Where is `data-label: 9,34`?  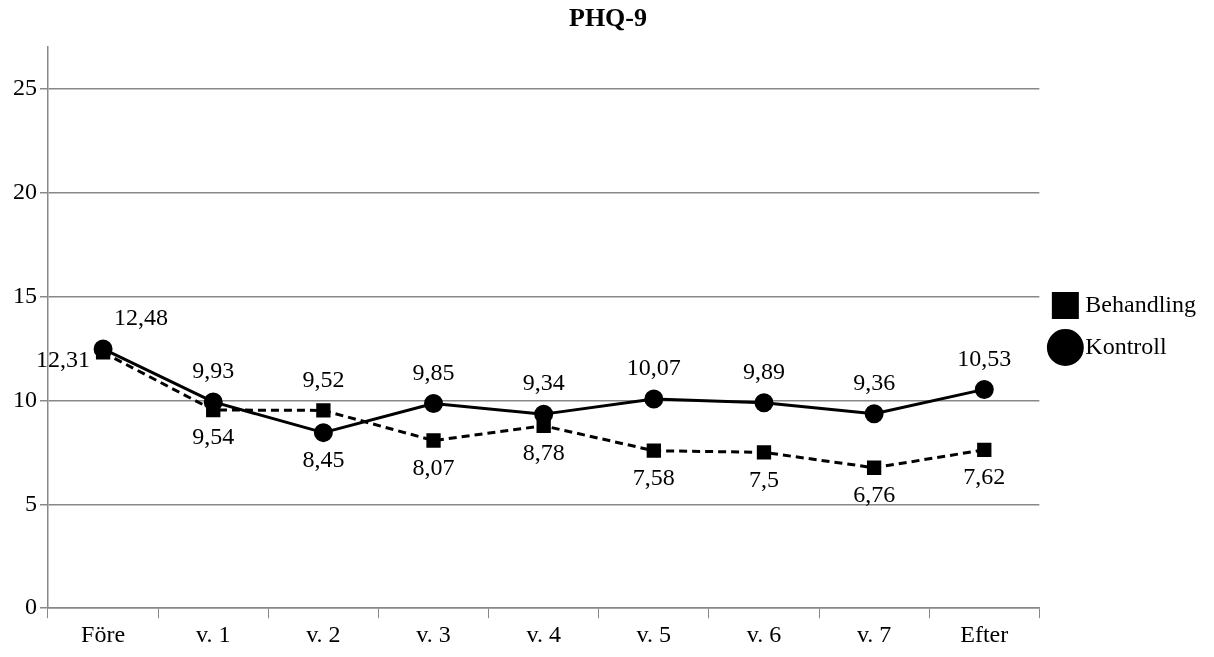 data-label: 9,34 is located at coordinates (543, 382).